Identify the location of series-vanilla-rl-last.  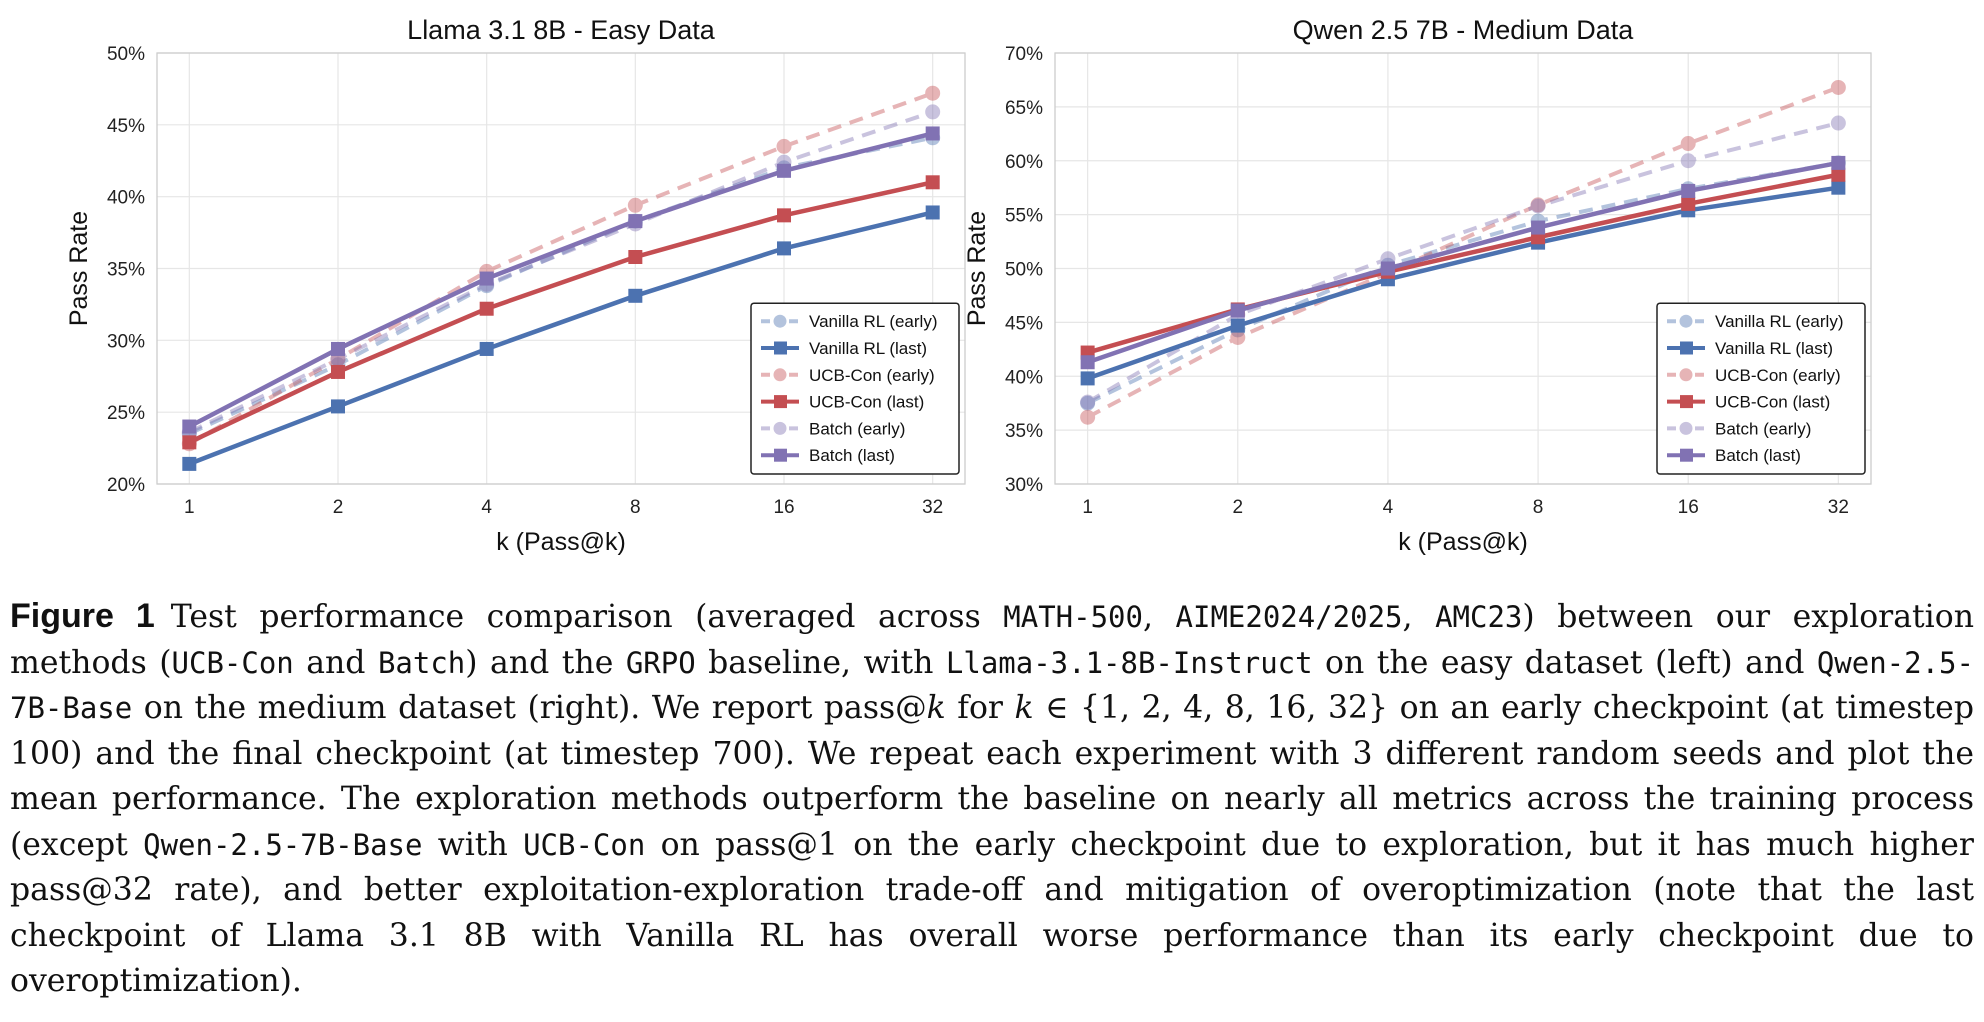
(1463, 283).